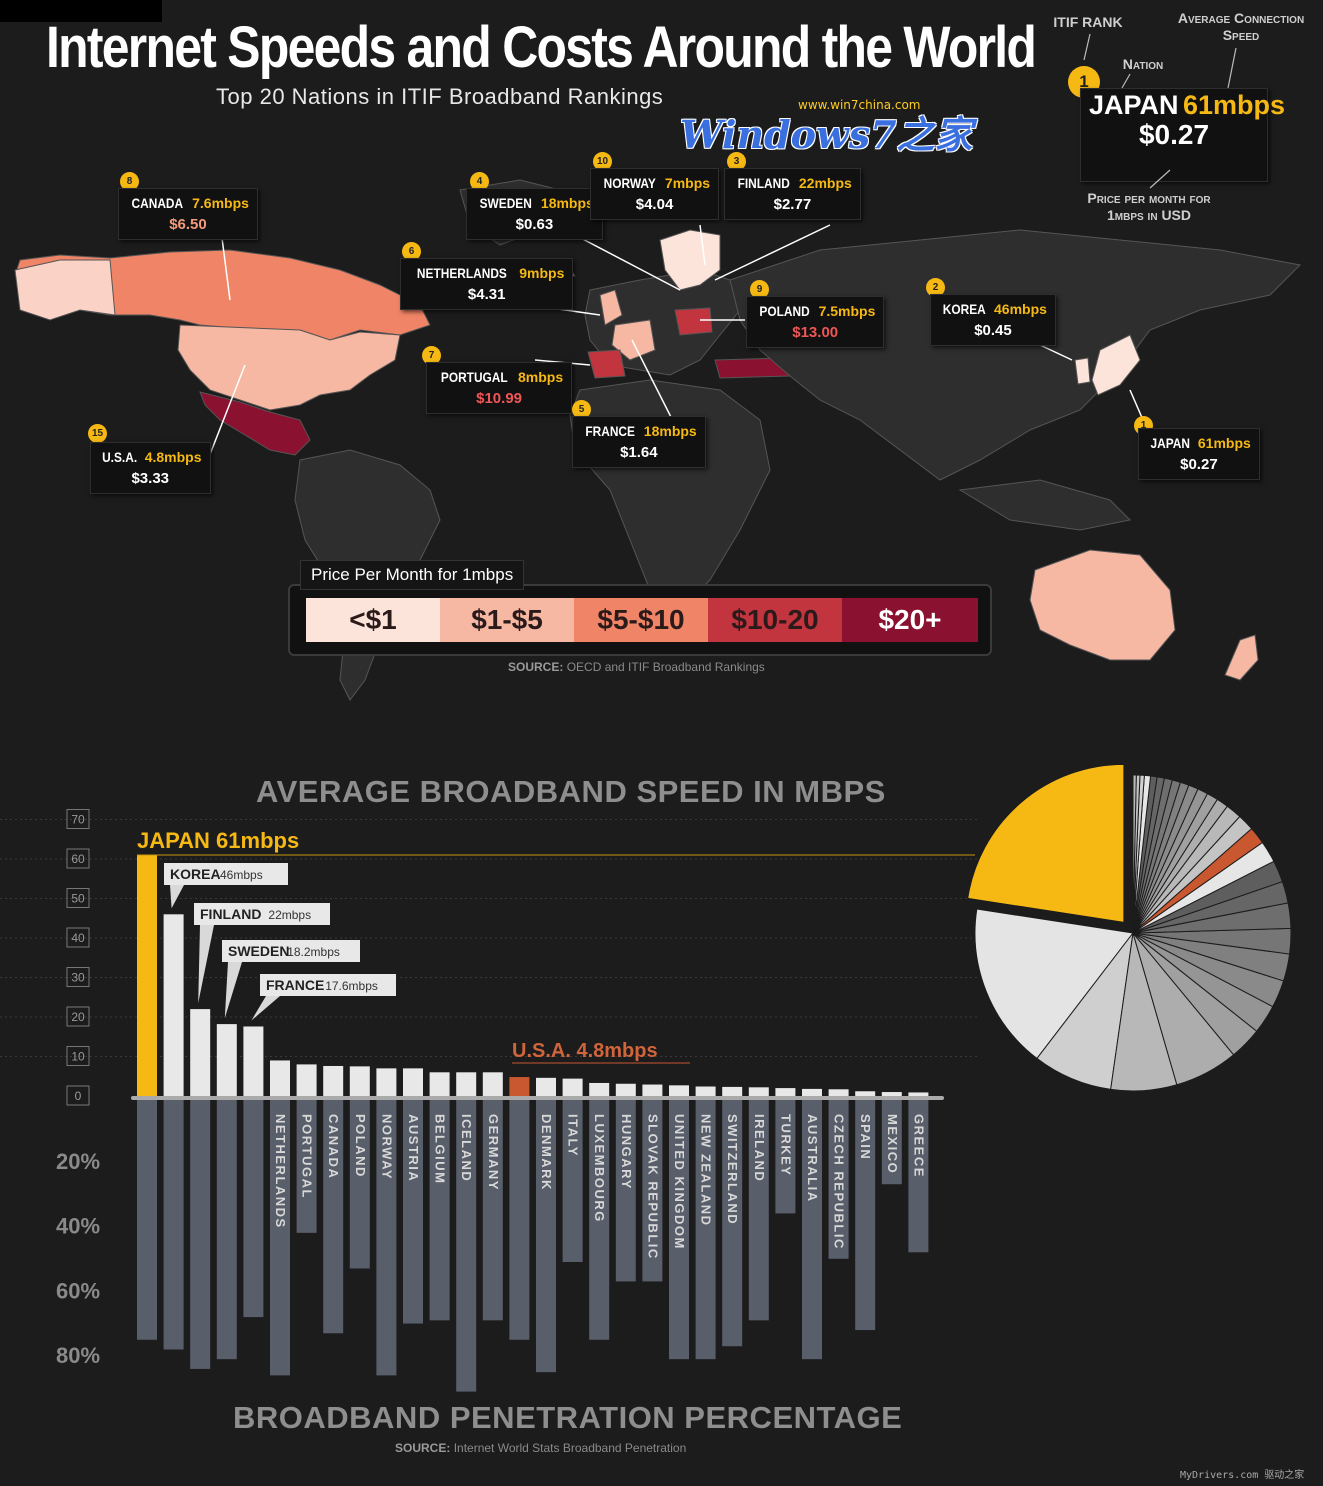  What do you see at coordinates (964, 309) in the screenshot?
I see `callout-nation: KOREA` at bounding box center [964, 309].